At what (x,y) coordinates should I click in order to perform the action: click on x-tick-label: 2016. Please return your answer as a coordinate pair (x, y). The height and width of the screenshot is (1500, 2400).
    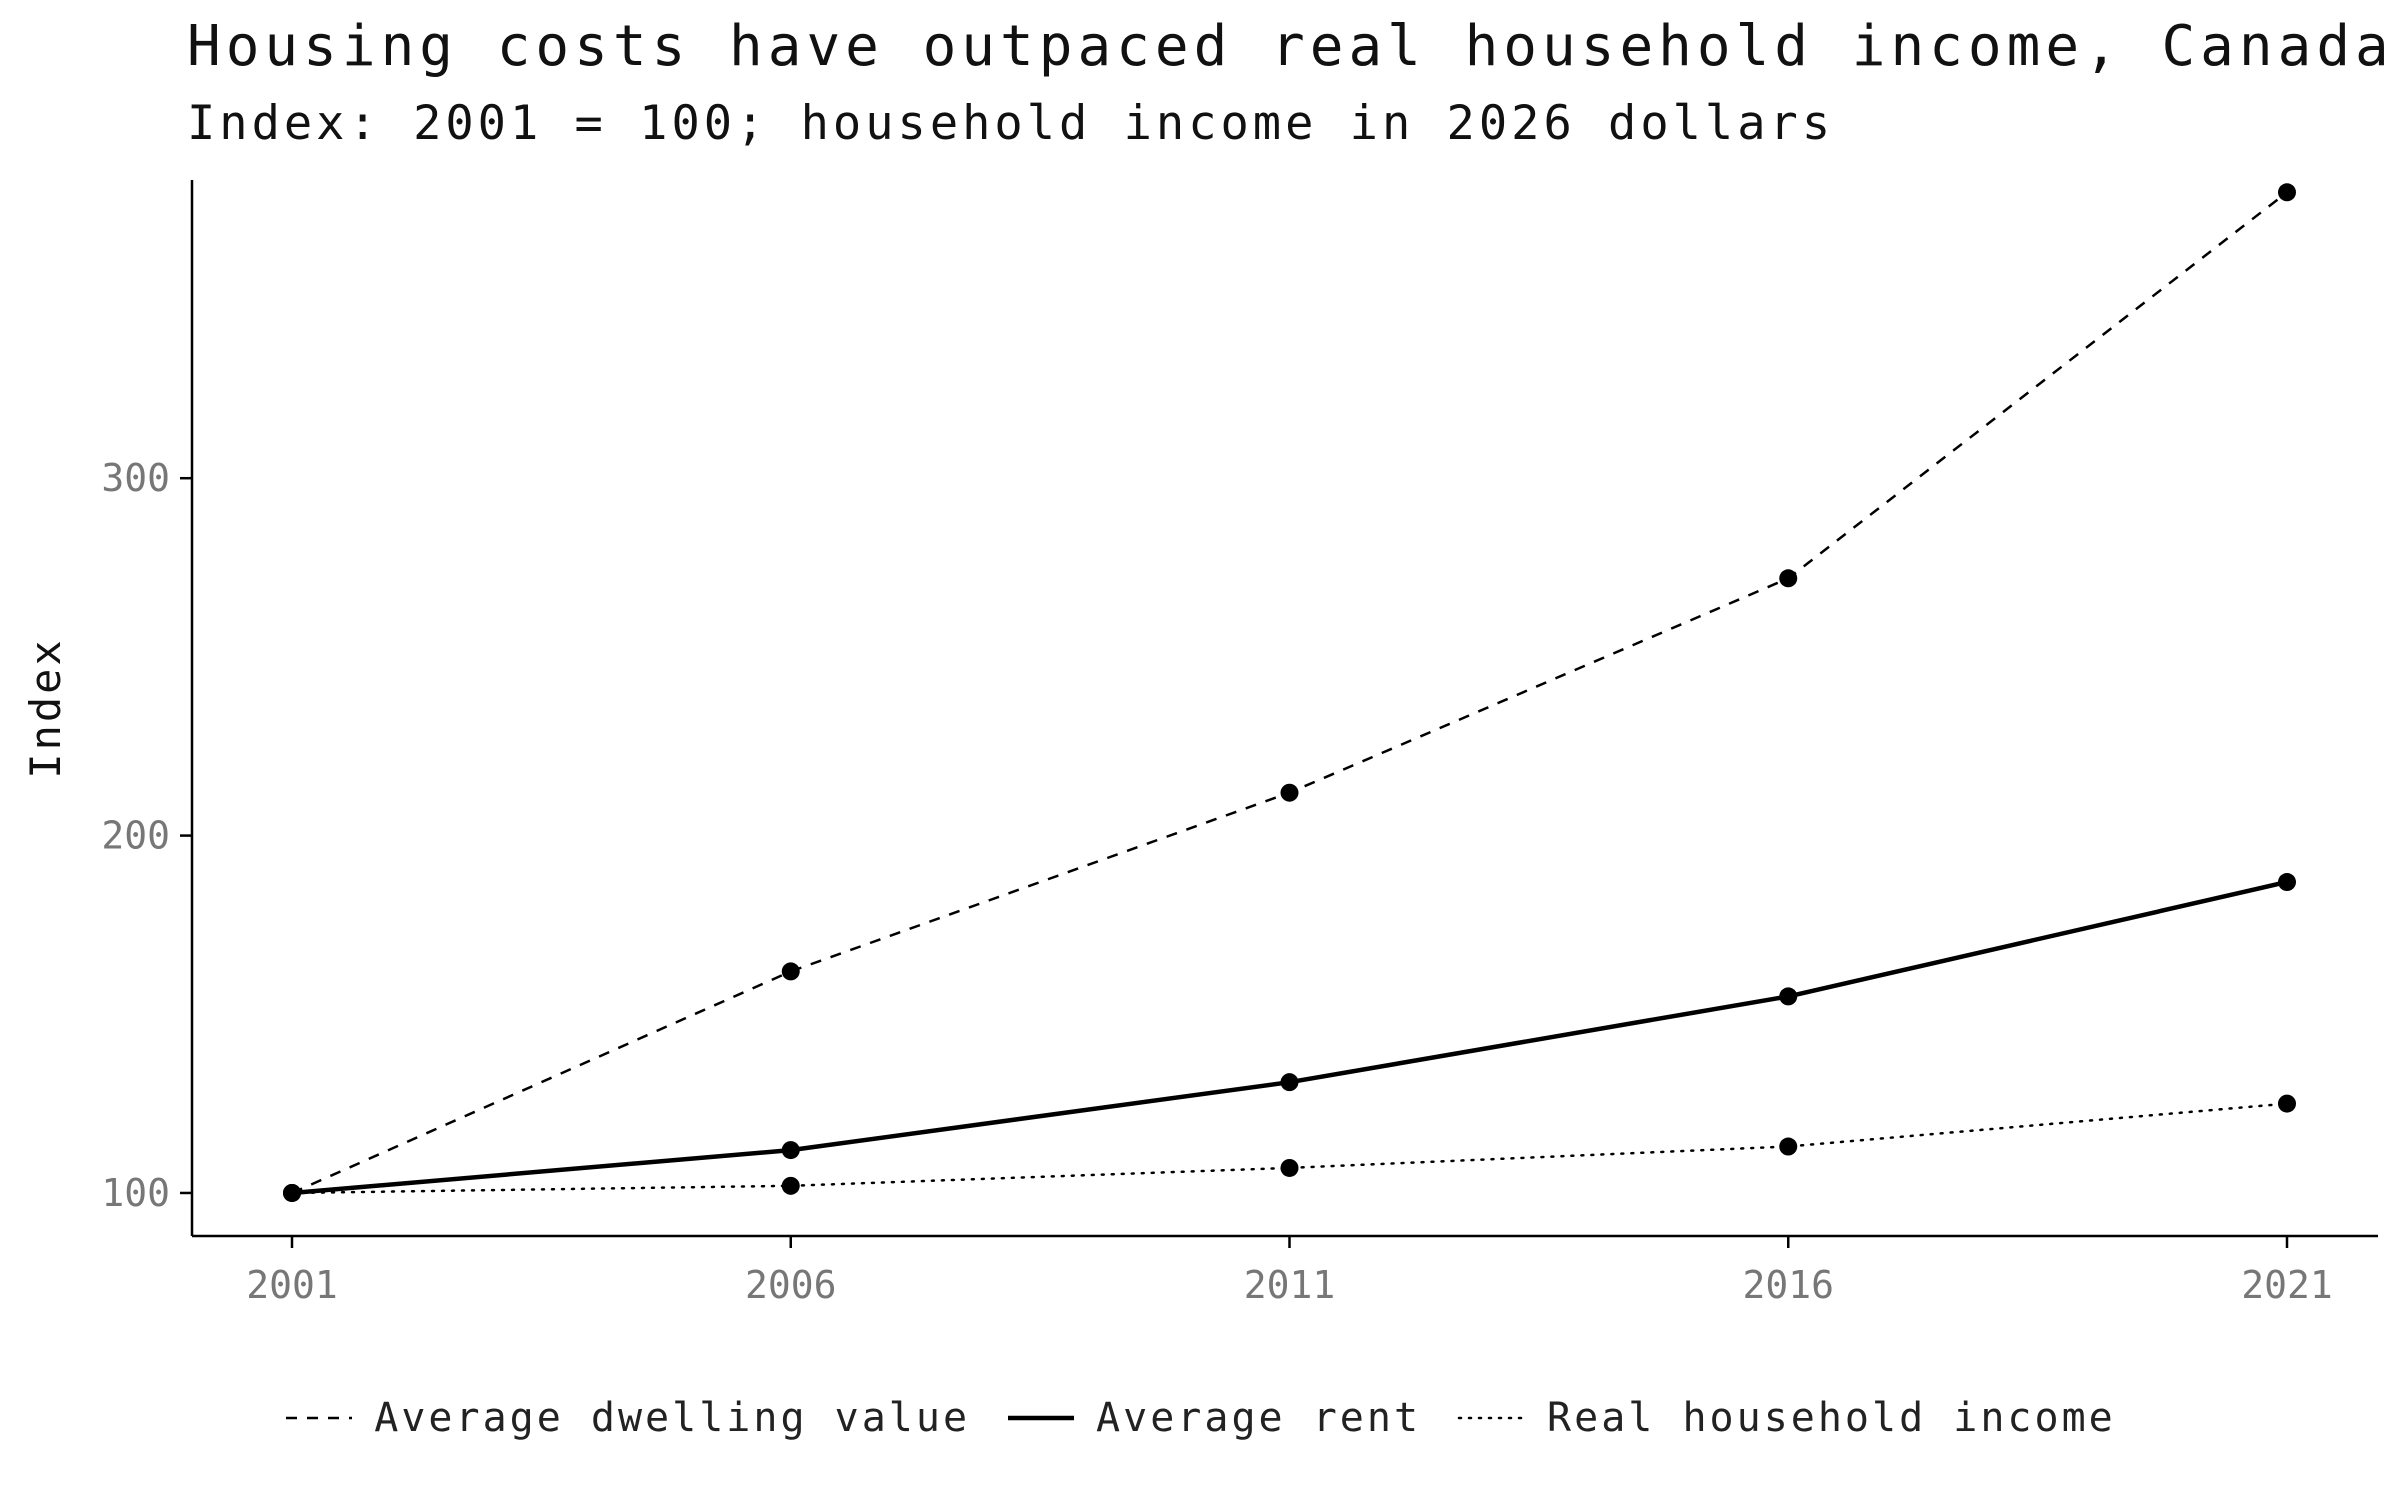
    Looking at the image, I should click on (1788, 1285).